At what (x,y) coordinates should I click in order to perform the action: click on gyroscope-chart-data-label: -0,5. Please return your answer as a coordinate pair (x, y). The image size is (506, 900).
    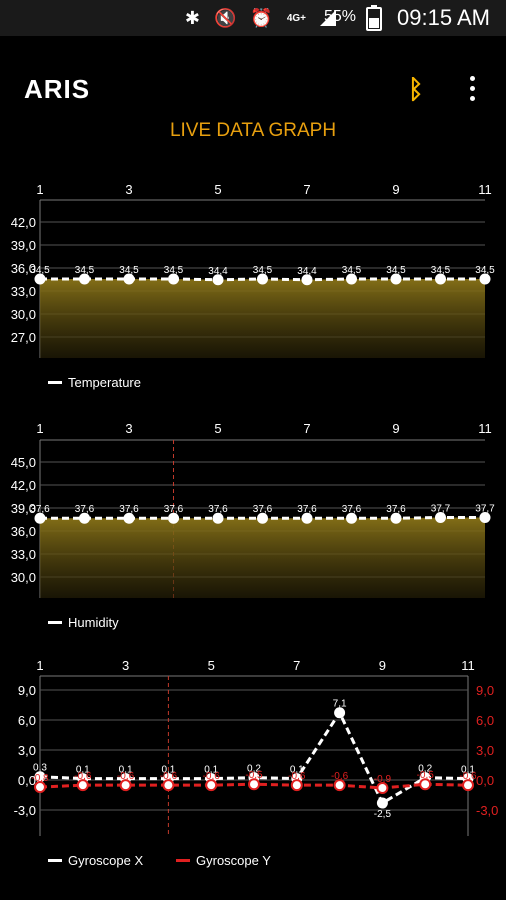
    Looking at the image, I should click on (254, 775).